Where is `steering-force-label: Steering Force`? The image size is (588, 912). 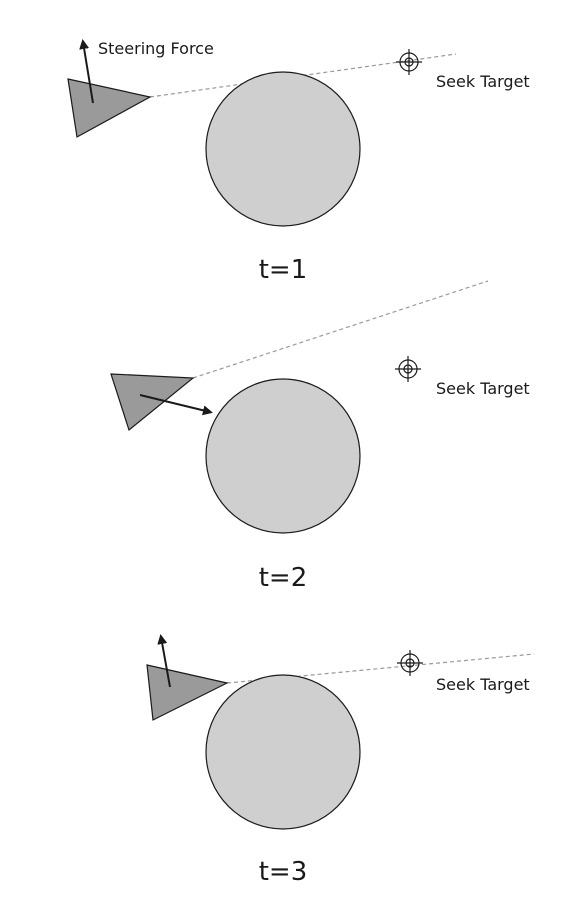
steering-force-label: Steering Force is located at coordinates (156, 48).